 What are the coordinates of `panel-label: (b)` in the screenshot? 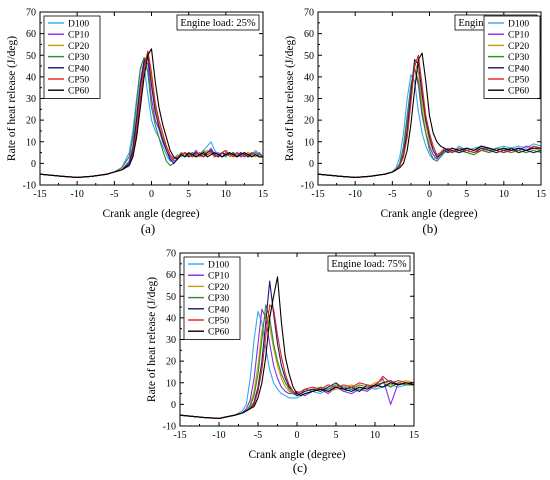 It's located at (429, 228).